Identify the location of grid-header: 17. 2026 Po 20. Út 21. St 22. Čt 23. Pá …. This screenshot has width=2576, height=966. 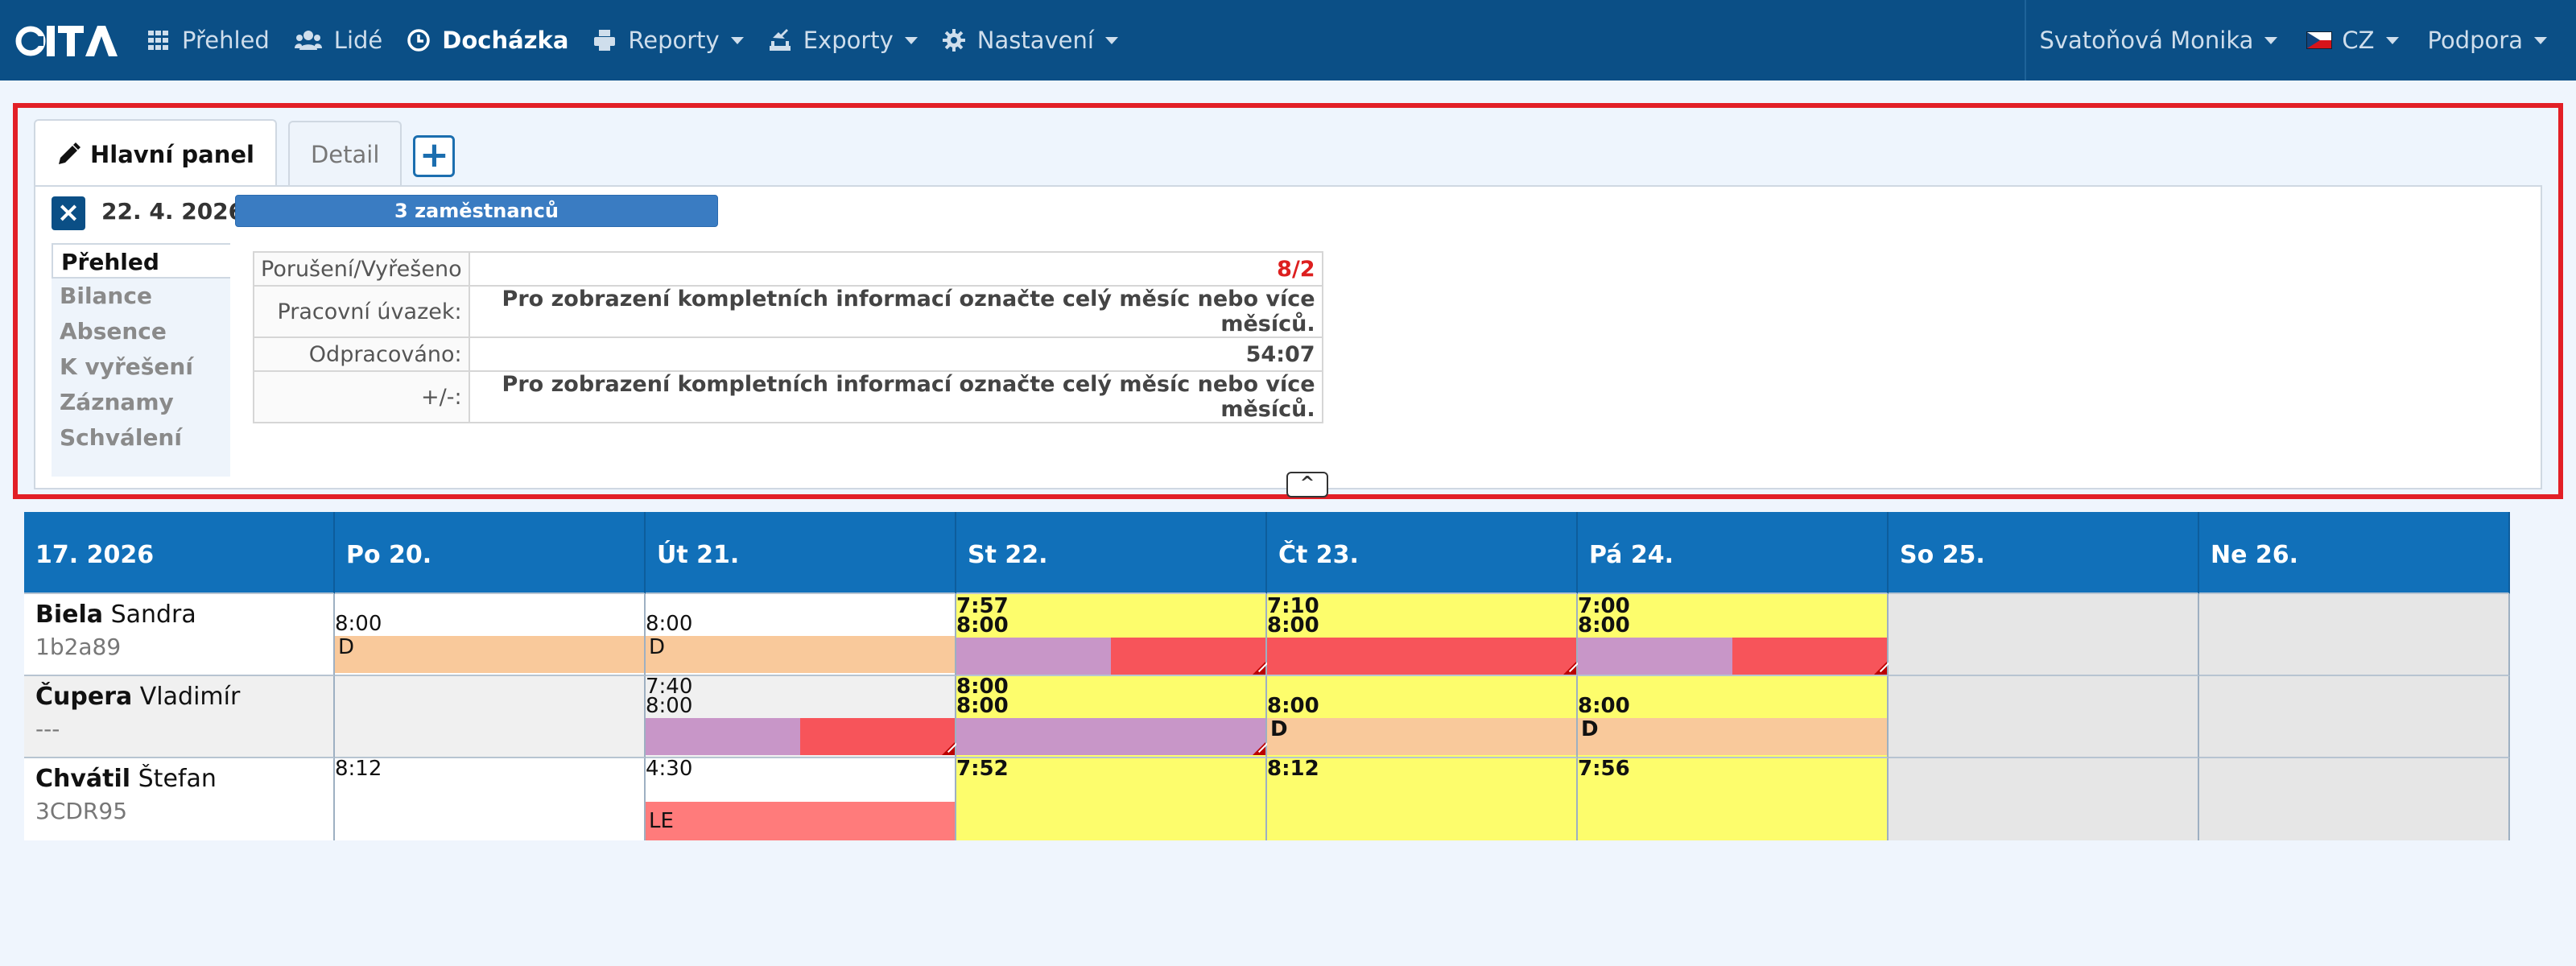
(1267, 553).